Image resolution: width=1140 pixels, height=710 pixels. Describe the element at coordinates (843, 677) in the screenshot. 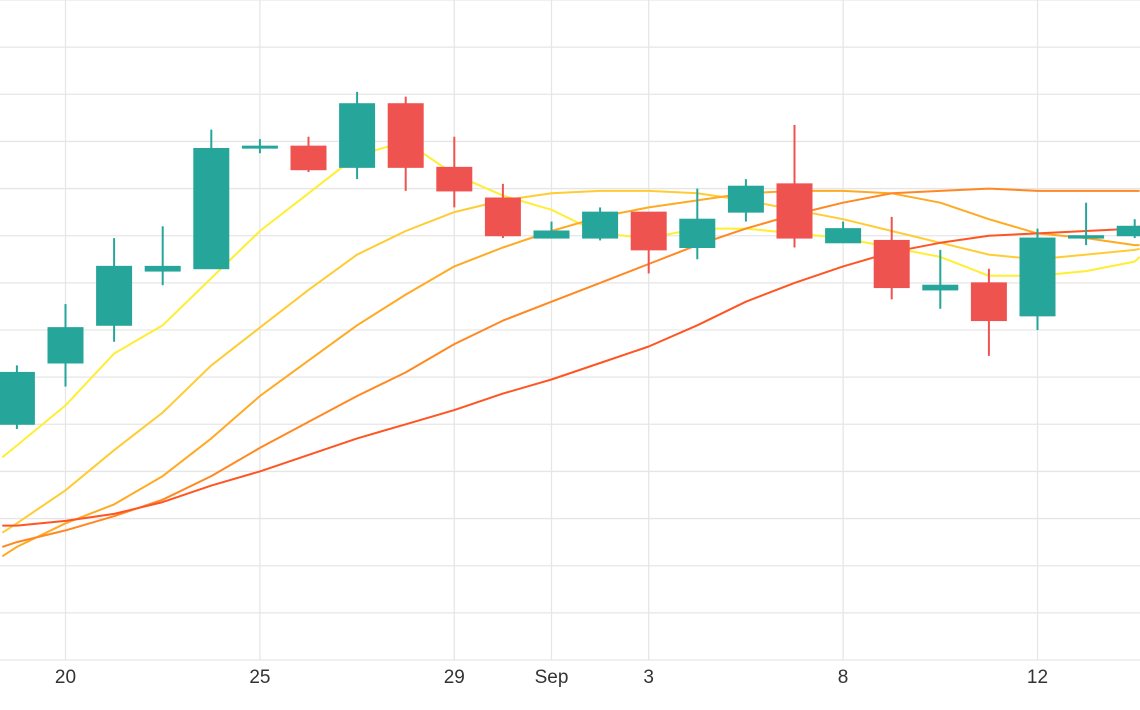

I see `x-tick-label: 8` at that location.